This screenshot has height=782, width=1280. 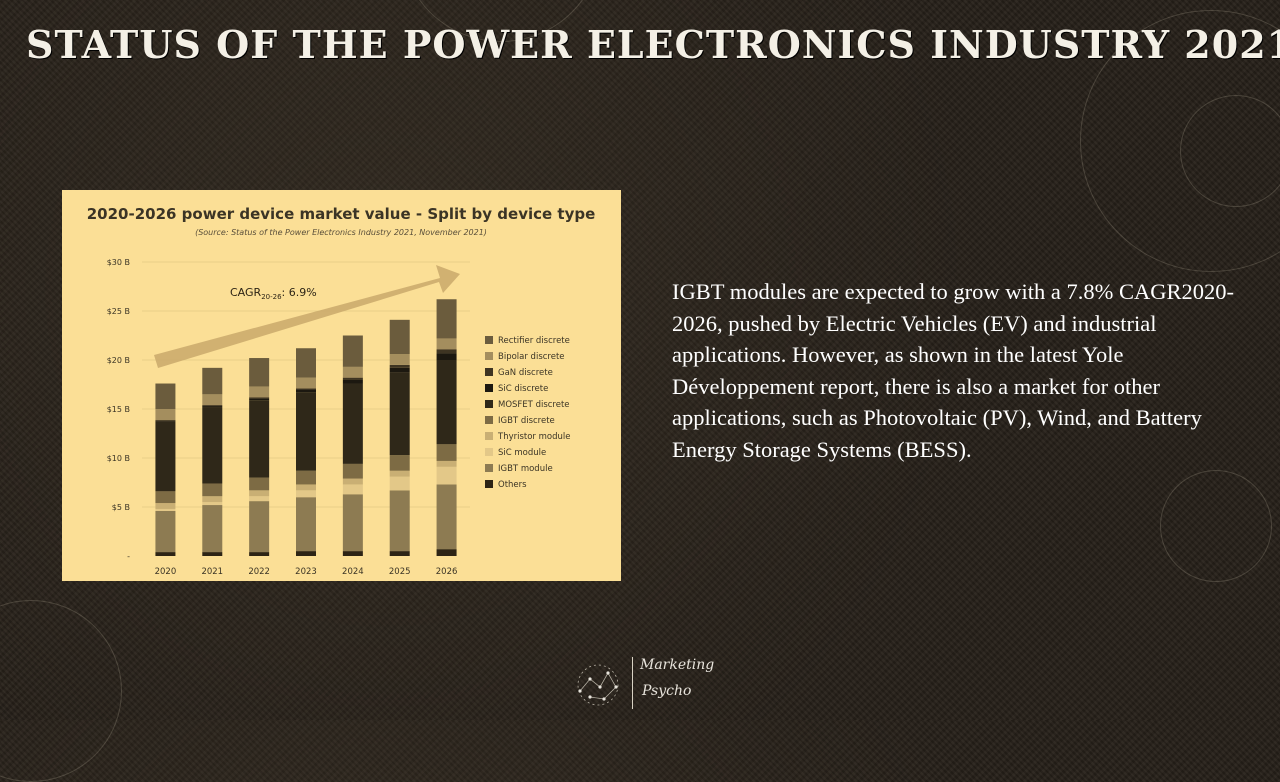 I want to click on x-tick-label: 2021, so click(x=212, y=572).